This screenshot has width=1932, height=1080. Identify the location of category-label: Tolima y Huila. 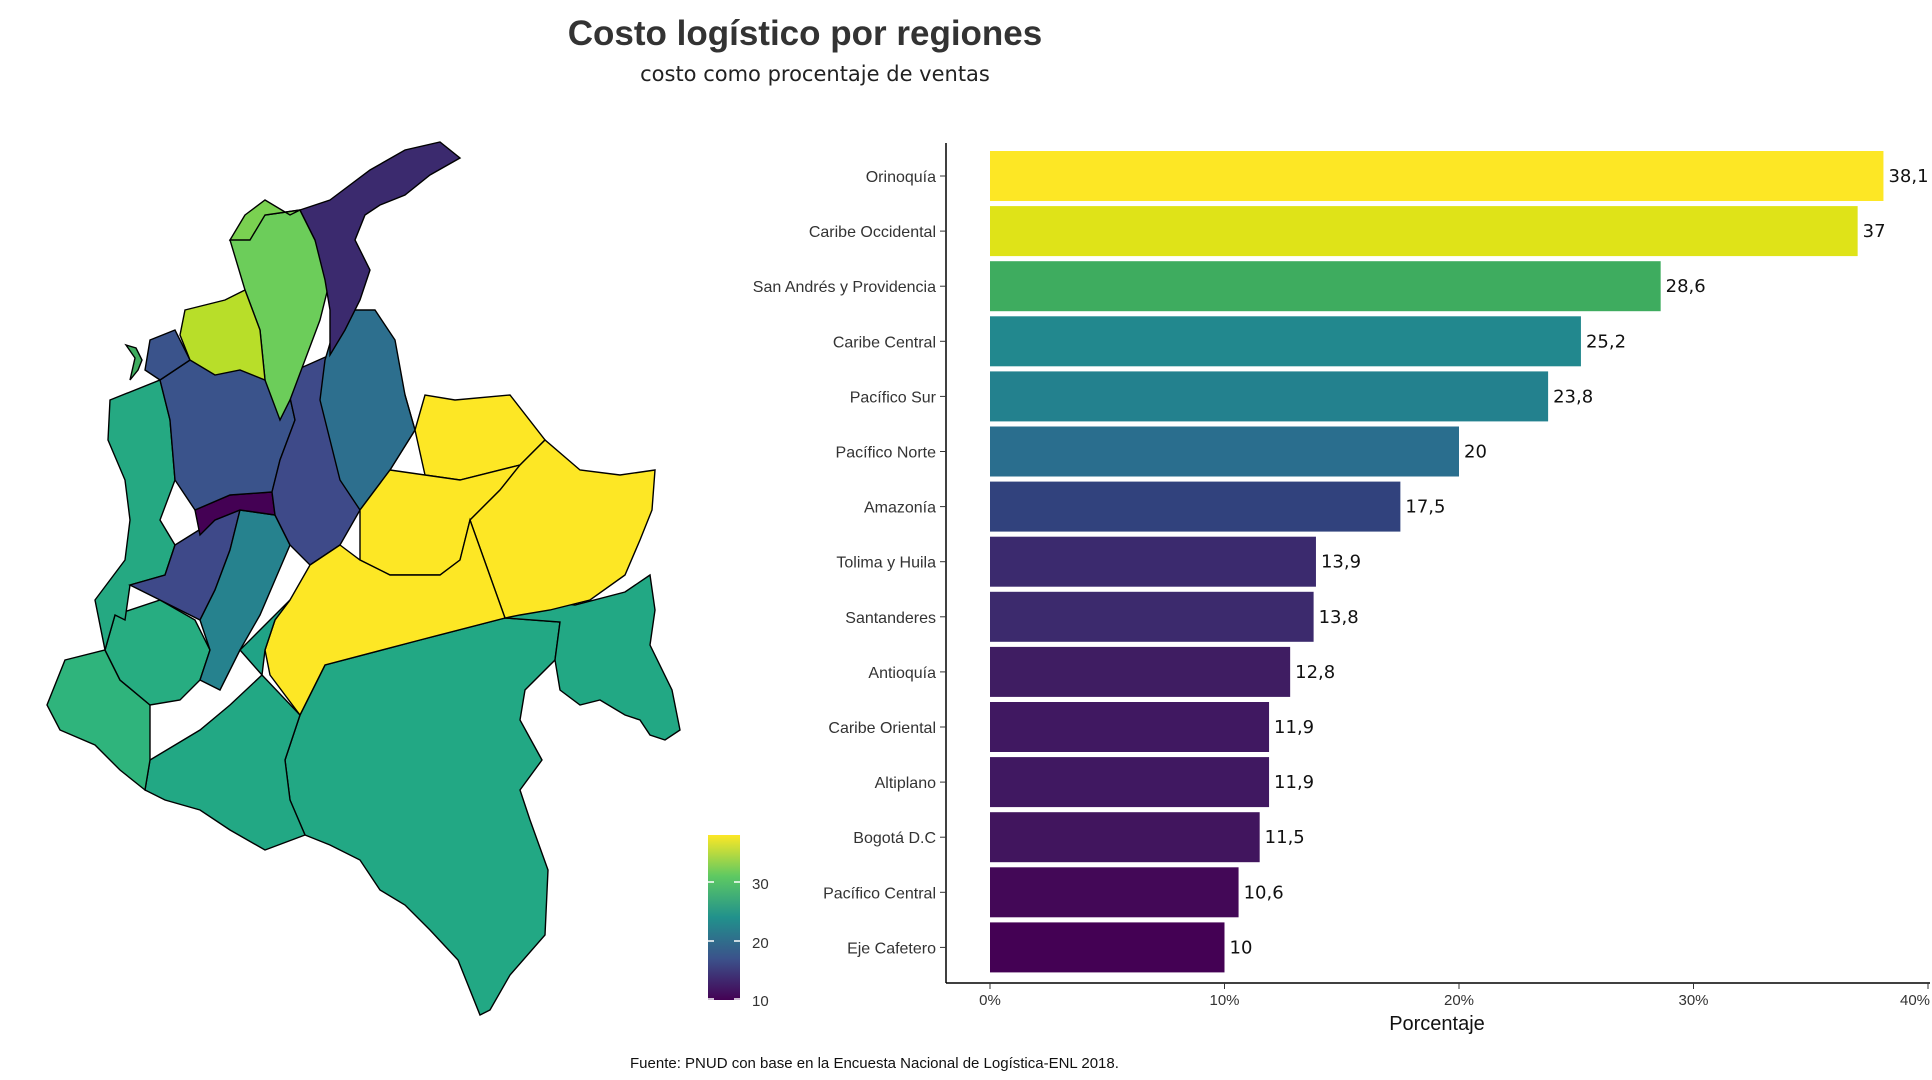
(886, 563).